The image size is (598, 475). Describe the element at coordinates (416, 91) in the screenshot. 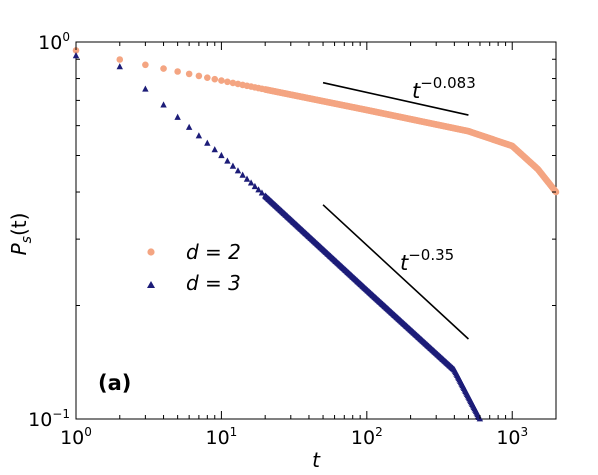

I see `annotation-d2-base: t` at that location.